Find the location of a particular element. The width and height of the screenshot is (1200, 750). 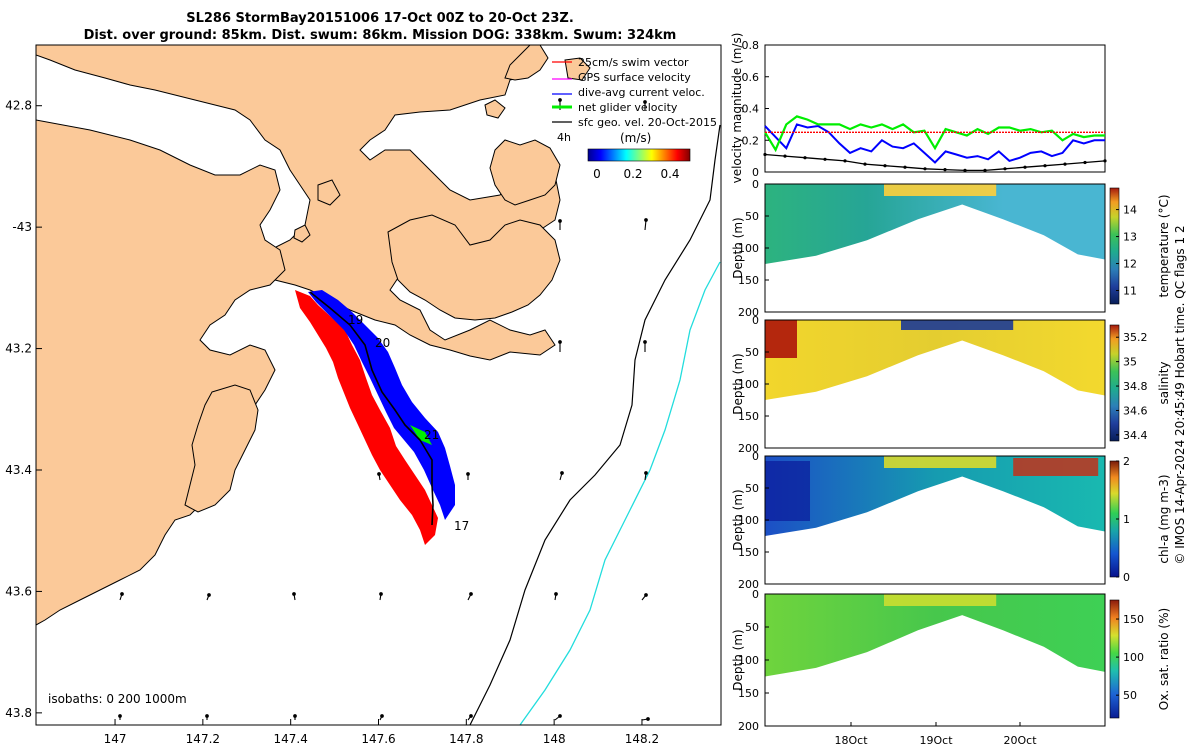

colorbar-tick-label: 100 is located at coordinates (1133, 657).